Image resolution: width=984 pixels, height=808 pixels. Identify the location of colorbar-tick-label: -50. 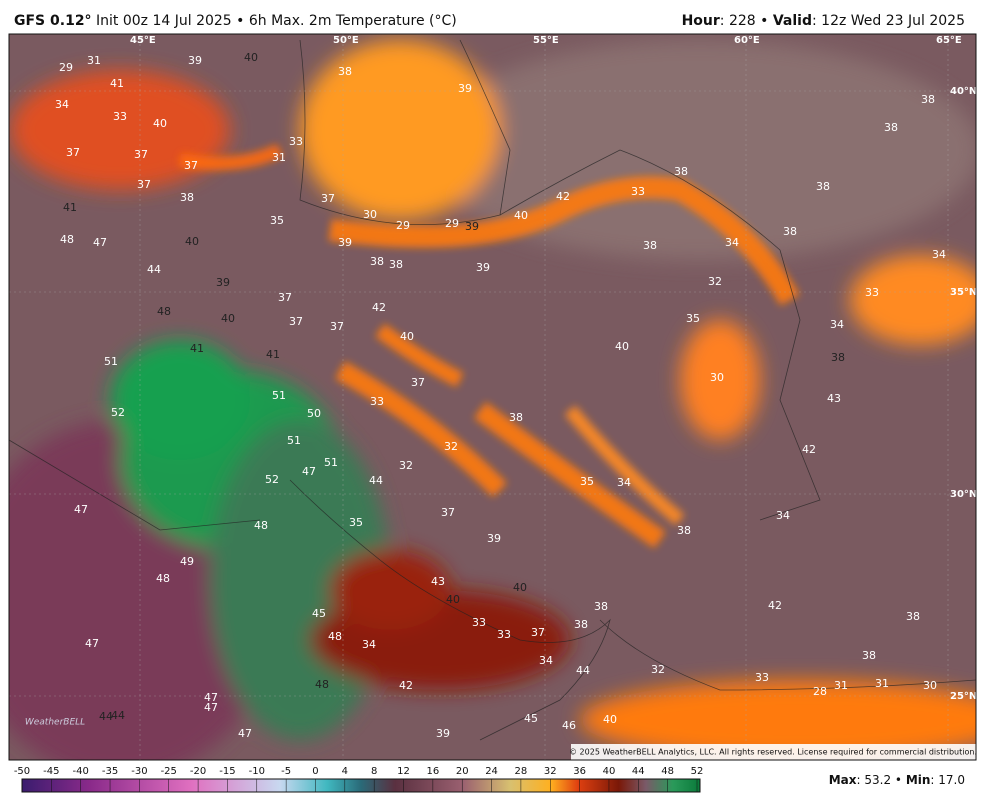
(22, 771).